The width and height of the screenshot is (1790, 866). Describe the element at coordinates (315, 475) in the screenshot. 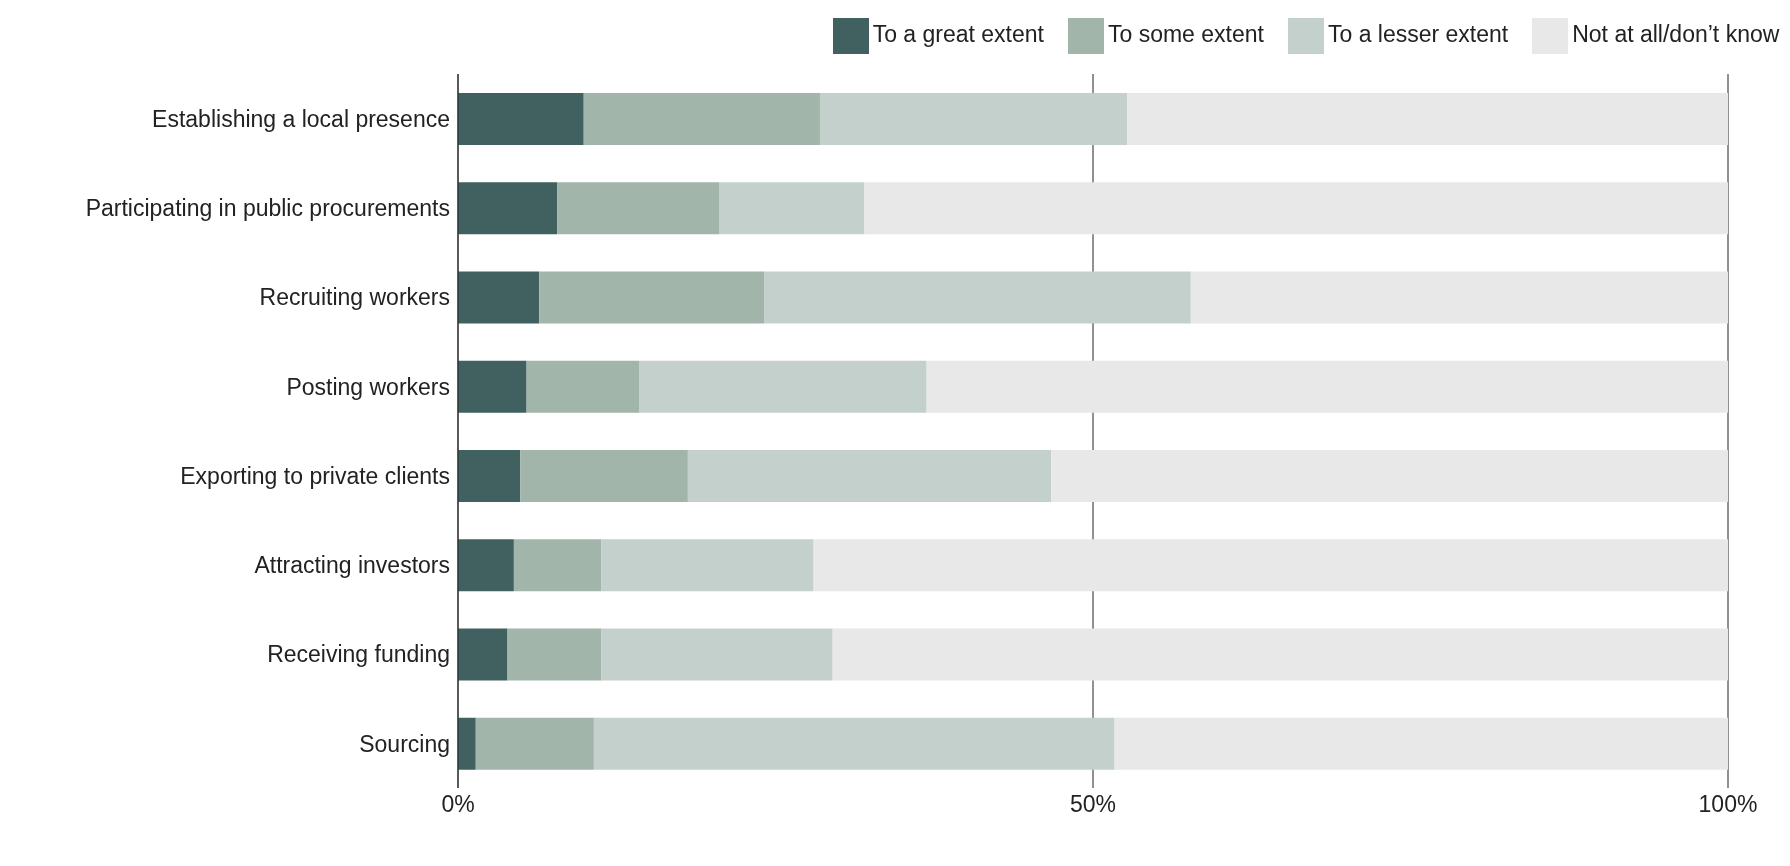

I see `y-tick-label: Exporting to private clients` at that location.